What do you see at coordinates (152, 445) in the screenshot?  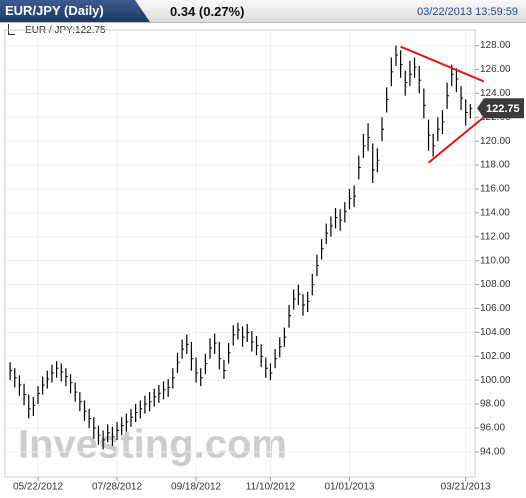 I see `watermark: Investing.com` at bounding box center [152, 445].